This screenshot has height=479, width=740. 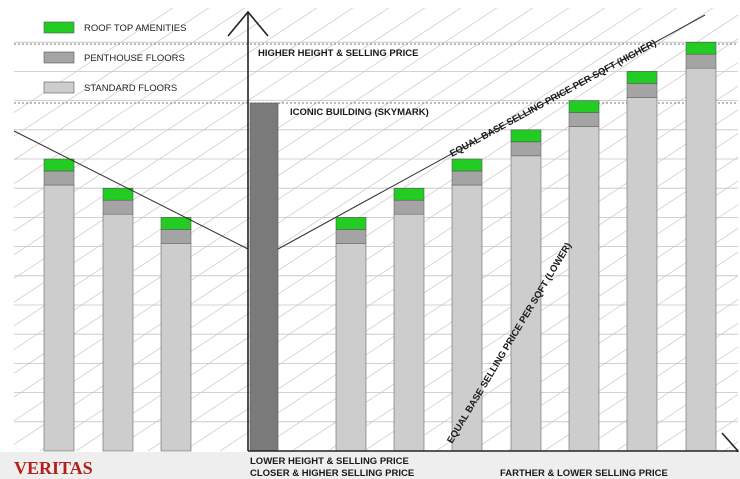 What do you see at coordinates (264, 277) in the screenshot?
I see `iconic-building` at bounding box center [264, 277].